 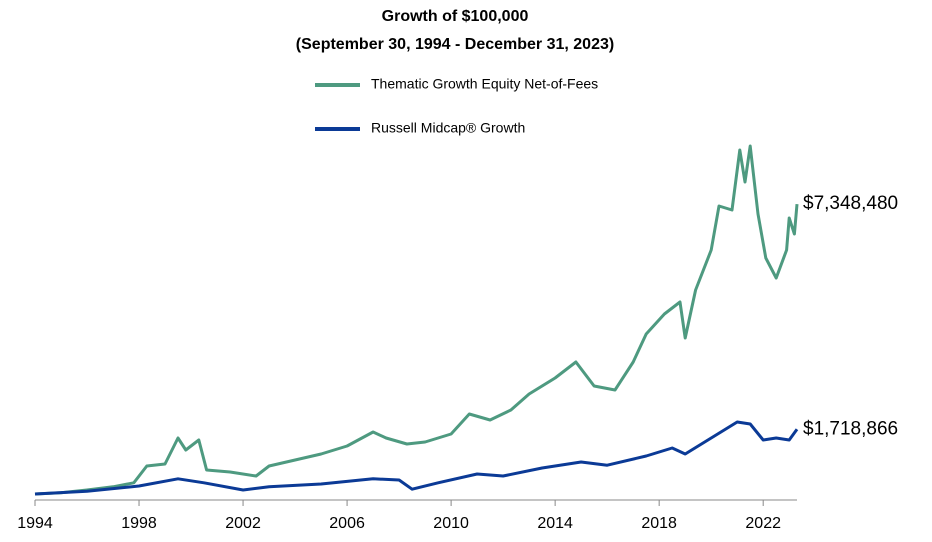 What do you see at coordinates (35, 523) in the screenshot?
I see `x-tick-label: 1994` at bounding box center [35, 523].